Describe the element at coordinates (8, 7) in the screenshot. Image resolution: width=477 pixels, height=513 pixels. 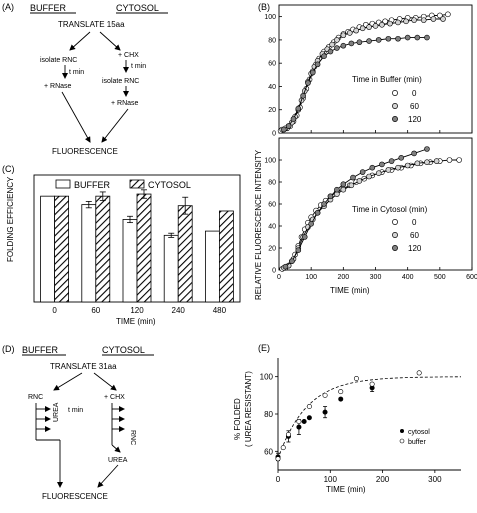
I see `panel-a-label: (A)` at that location.